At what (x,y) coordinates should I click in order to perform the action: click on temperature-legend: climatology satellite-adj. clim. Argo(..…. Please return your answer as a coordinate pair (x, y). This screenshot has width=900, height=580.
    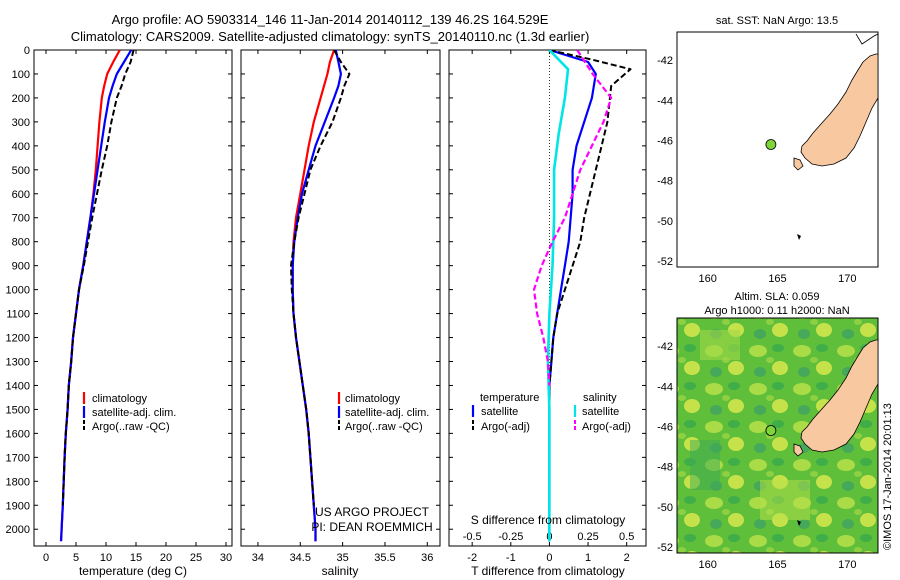
    Looking at the image, I should click on (129, 412).